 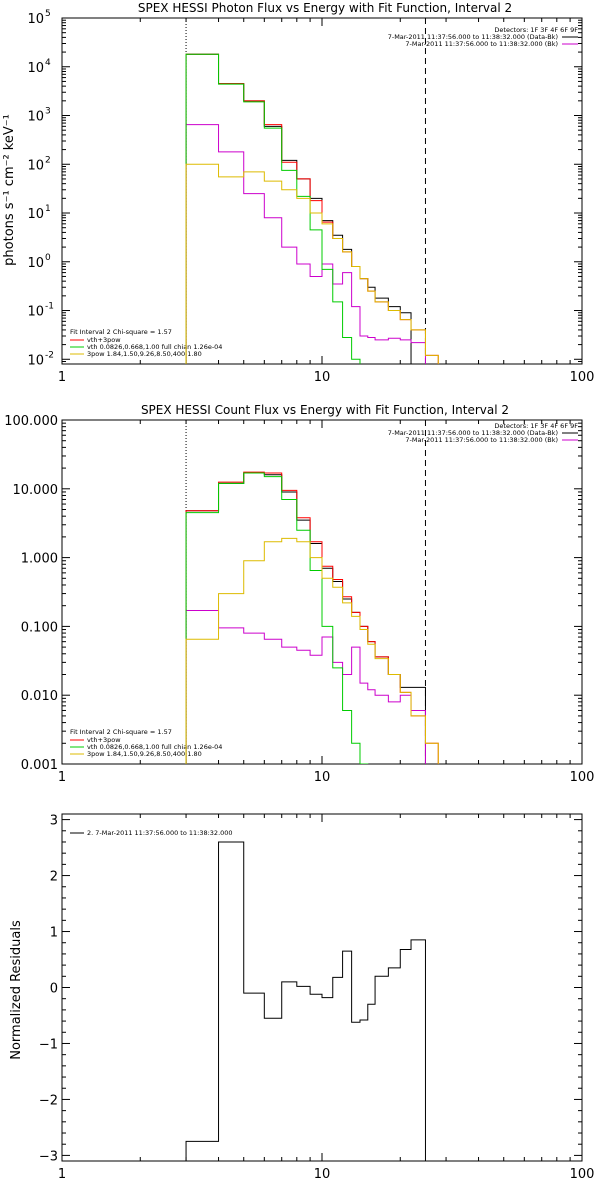 What do you see at coordinates (48, 258) in the screenshot?
I see `y-tick-exponent: 0` at bounding box center [48, 258].